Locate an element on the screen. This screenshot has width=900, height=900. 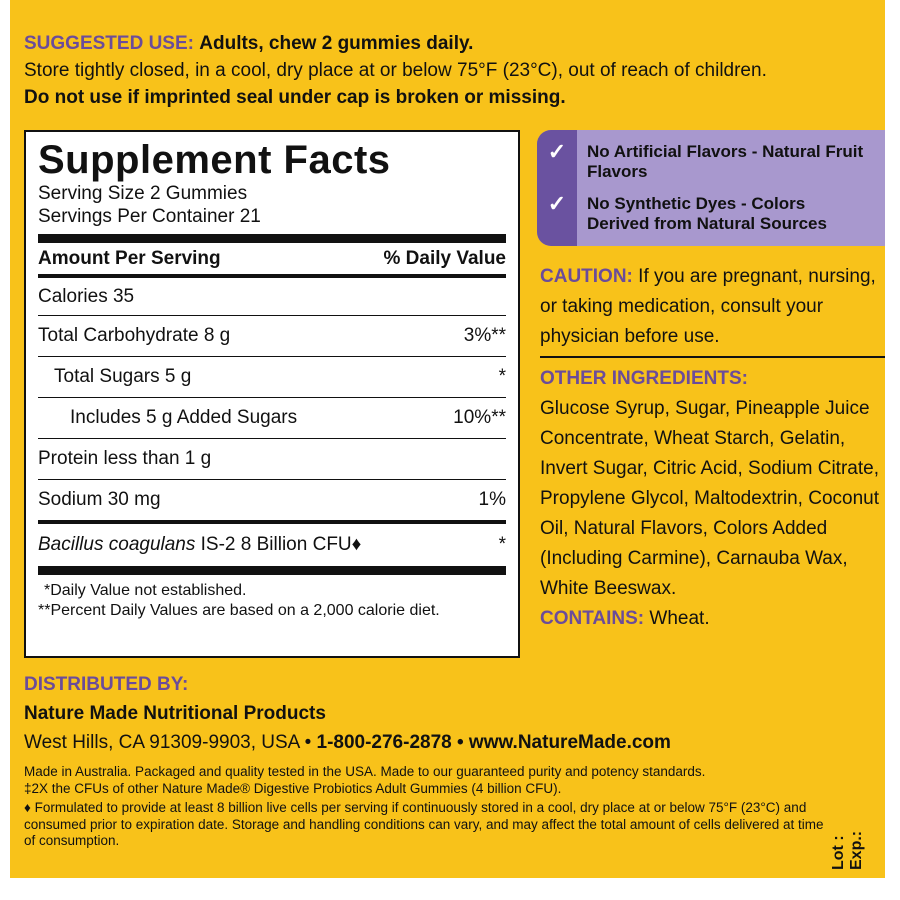
facts-row: Sodium 30 mg 1% is located at coordinates (272, 499).